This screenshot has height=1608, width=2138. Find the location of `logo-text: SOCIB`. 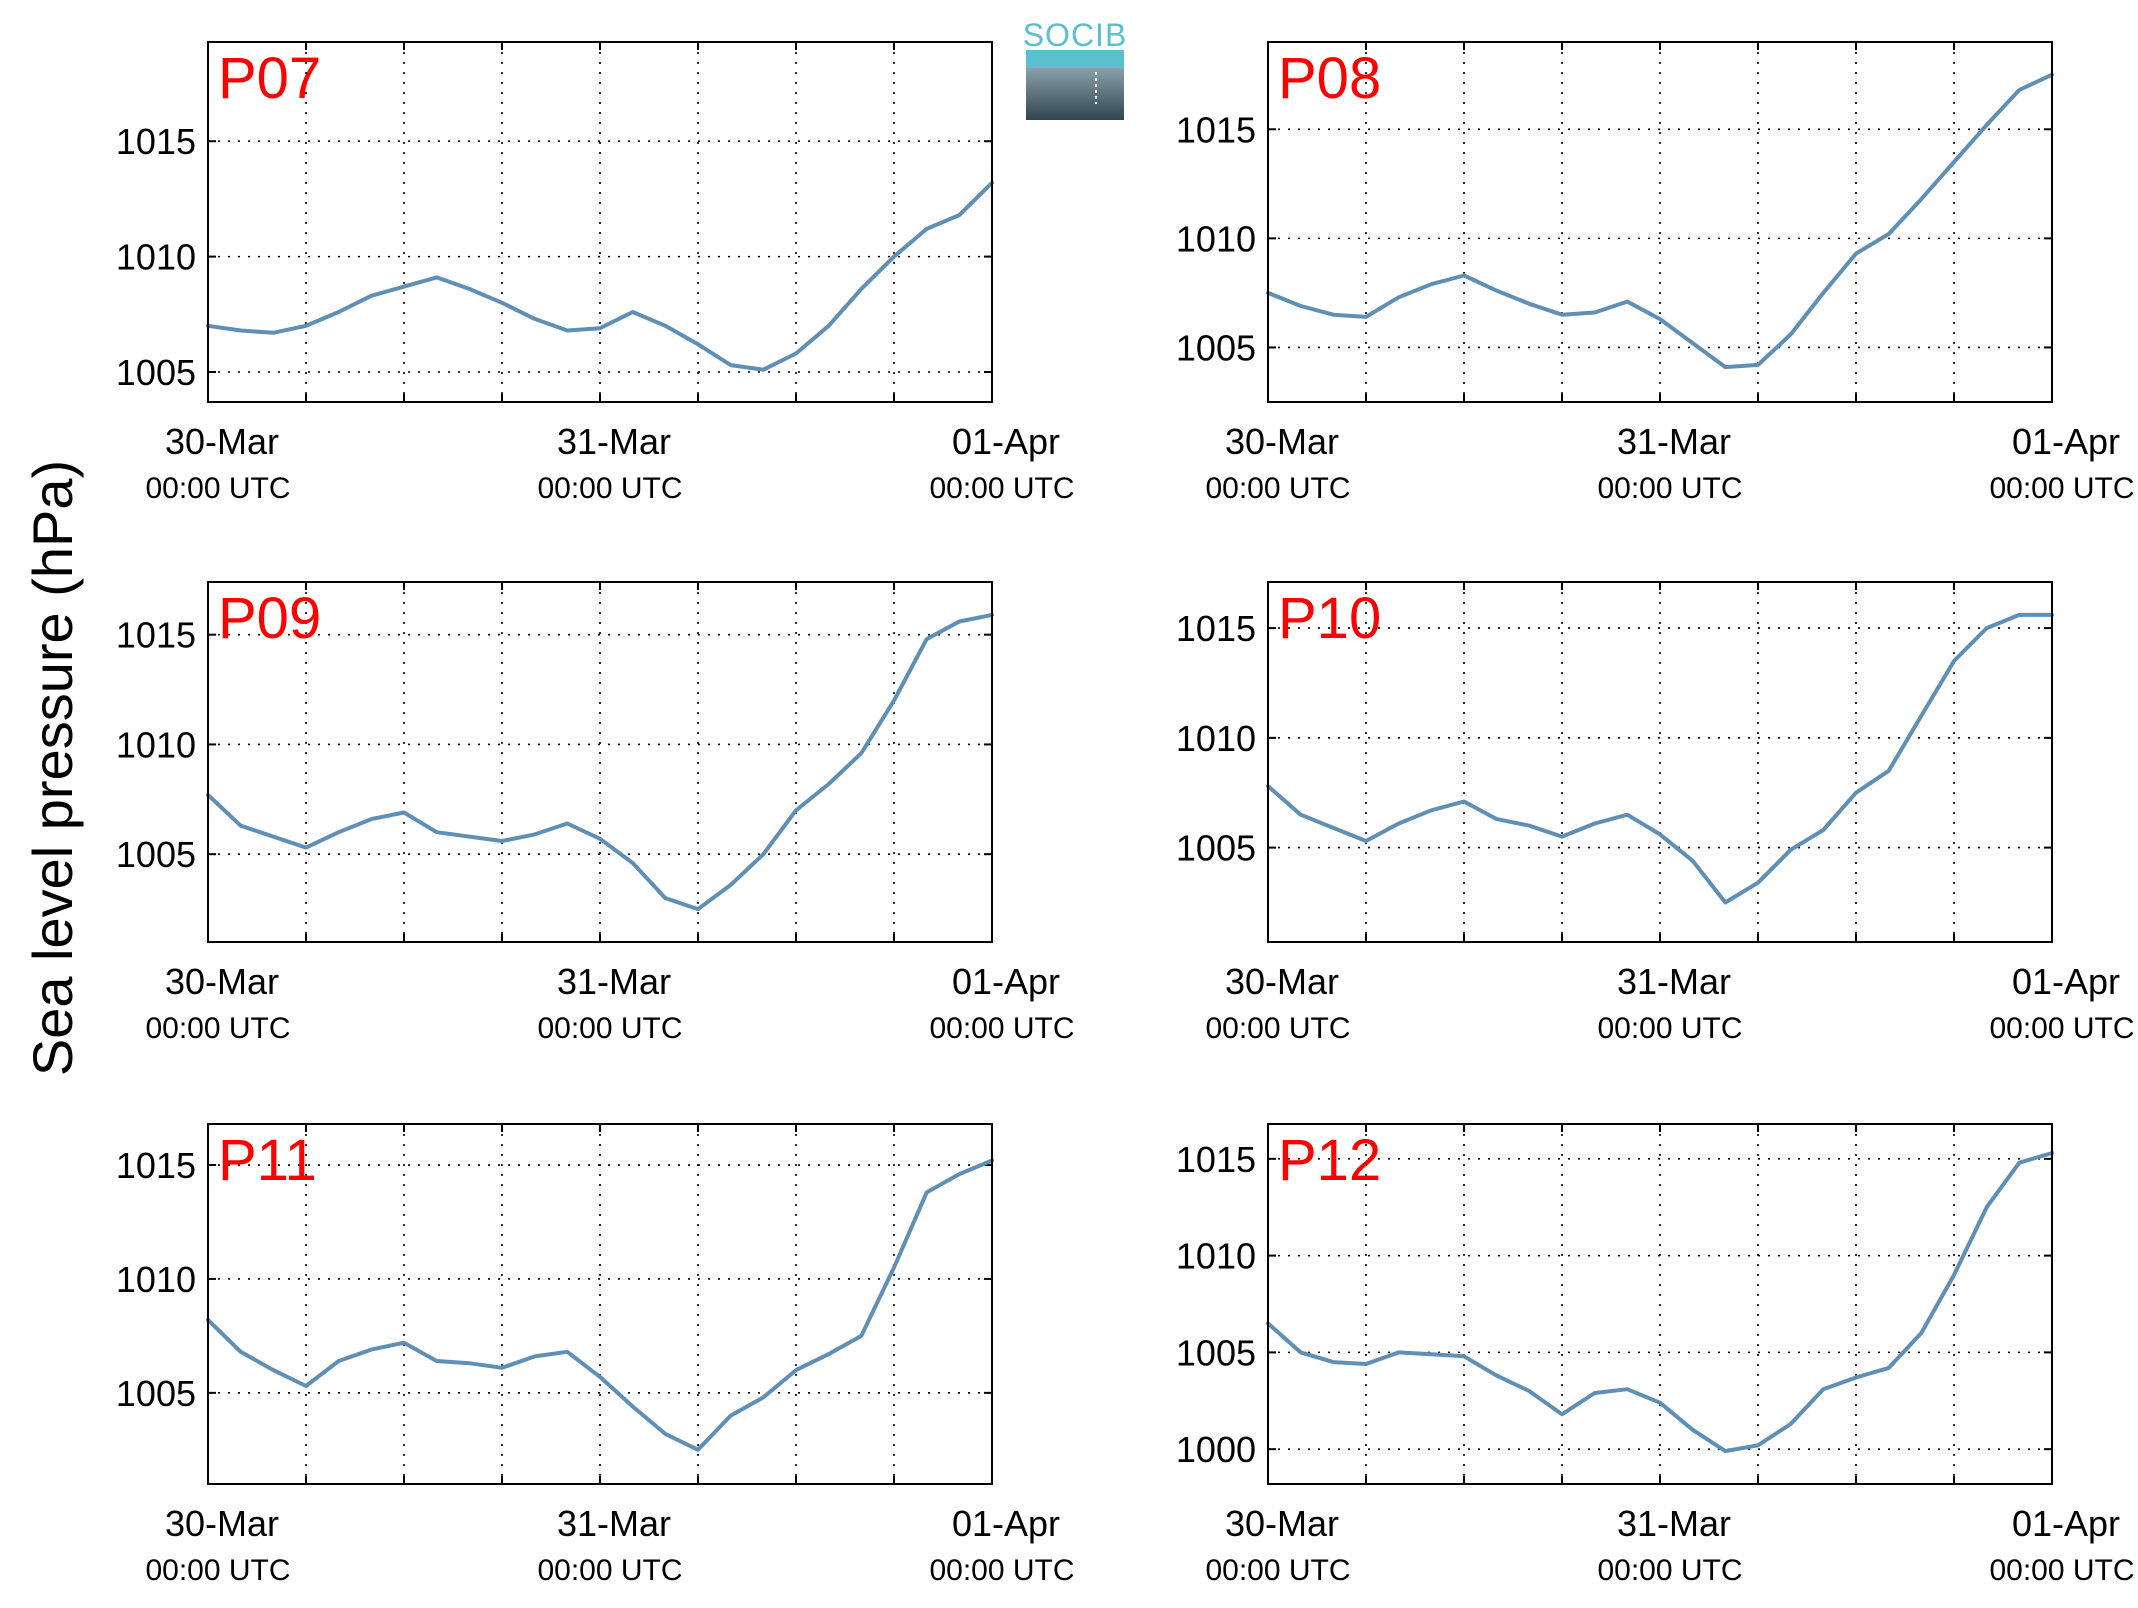

logo-text: SOCIB is located at coordinates (1075, 35).